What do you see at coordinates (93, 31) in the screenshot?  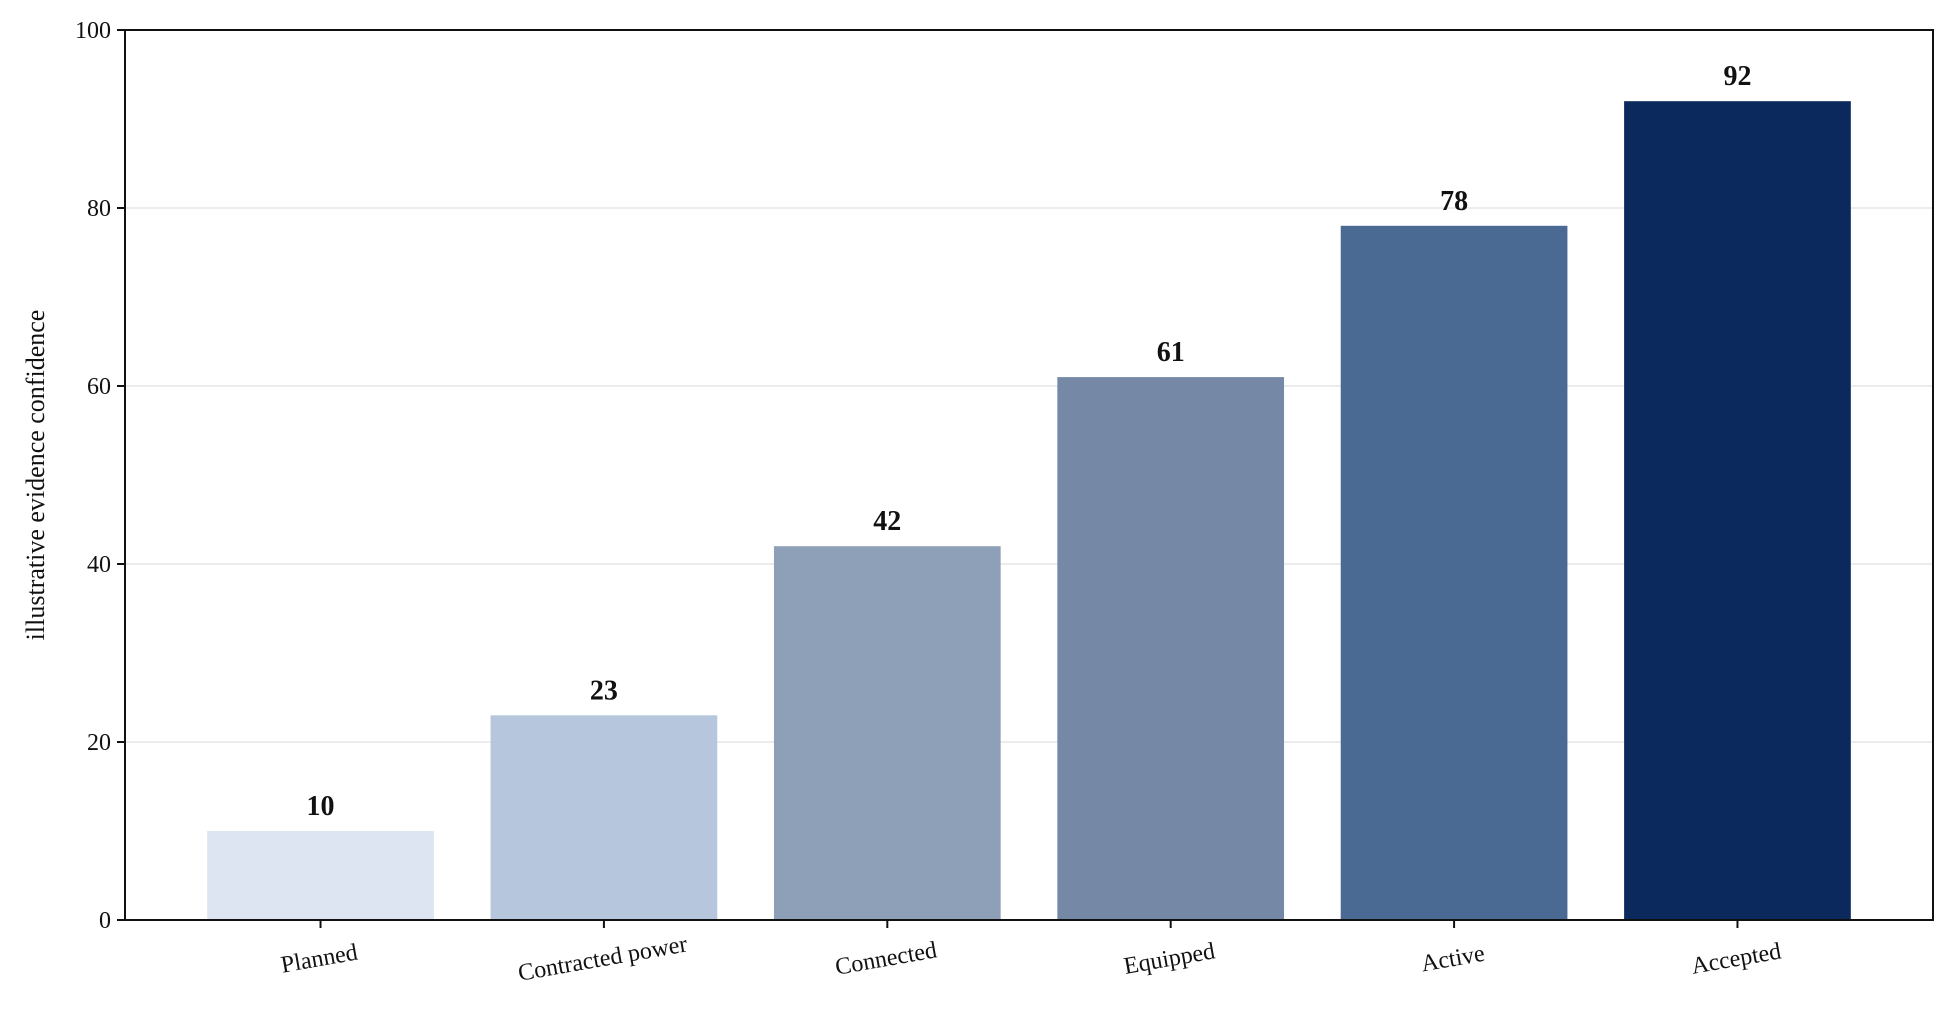 I see `y-tick-label: 100` at bounding box center [93, 31].